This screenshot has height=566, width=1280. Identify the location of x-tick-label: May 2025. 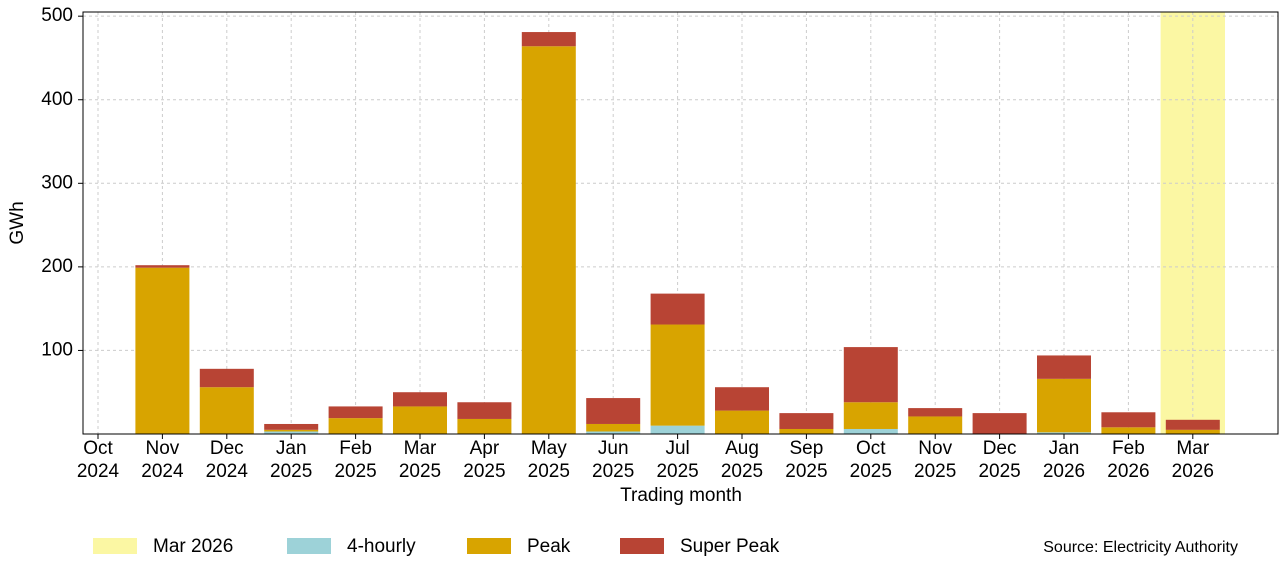
(549, 460).